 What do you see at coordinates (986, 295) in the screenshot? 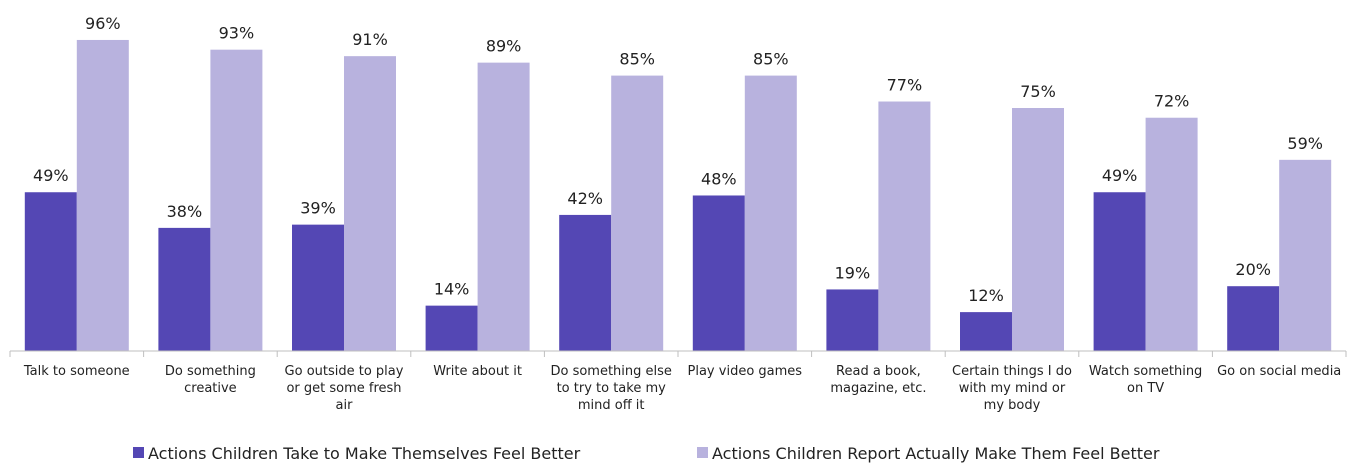
I see `data-label: 12%` at bounding box center [986, 295].